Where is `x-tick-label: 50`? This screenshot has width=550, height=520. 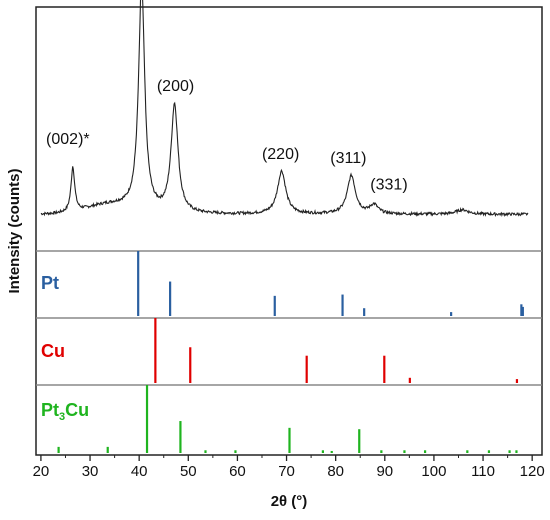 x-tick-label: 50 is located at coordinates (188, 471).